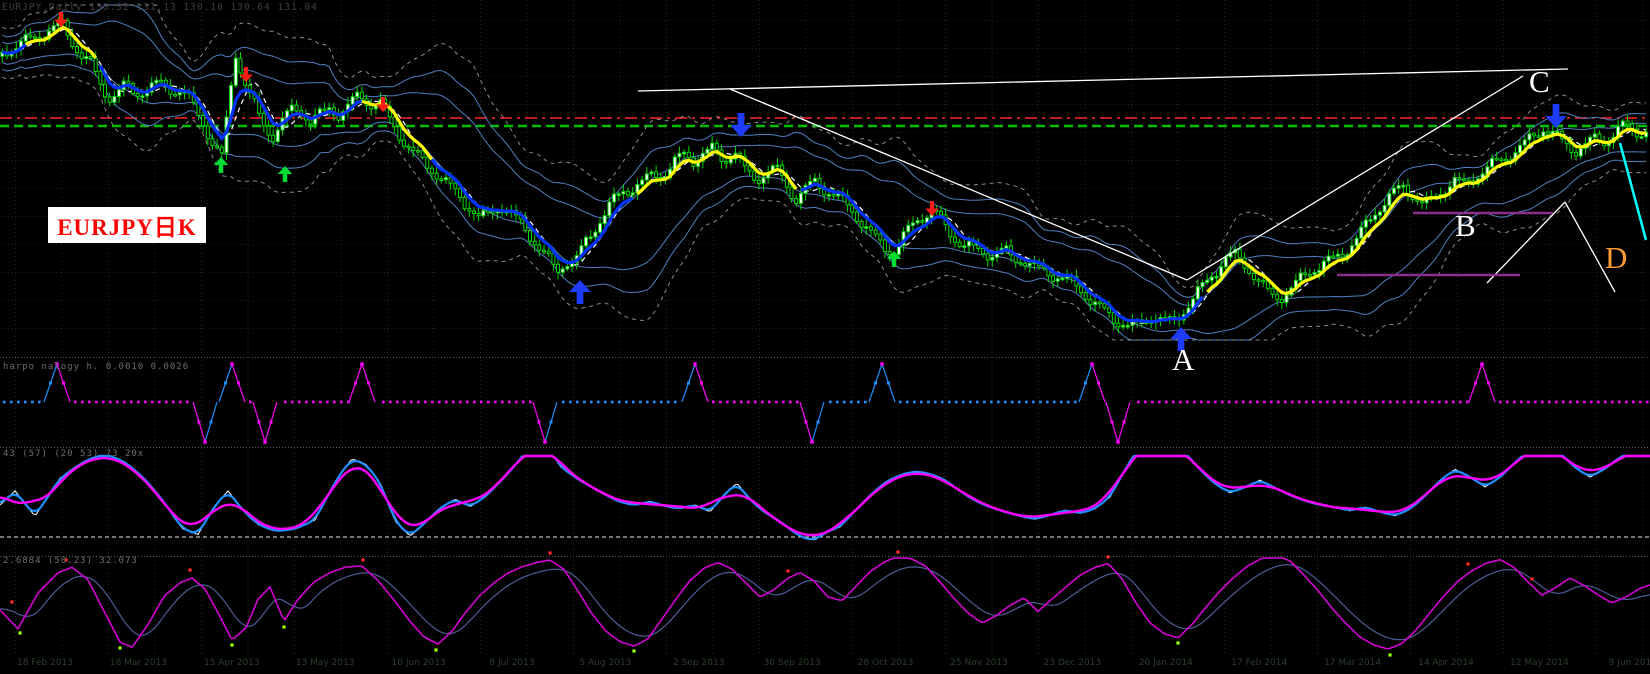 The image size is (1650, 674). What do you see at coordinates (1183, 359) in the screenshot?
I see `annotation-letter-a: A` at bounding box center [1183, 359].